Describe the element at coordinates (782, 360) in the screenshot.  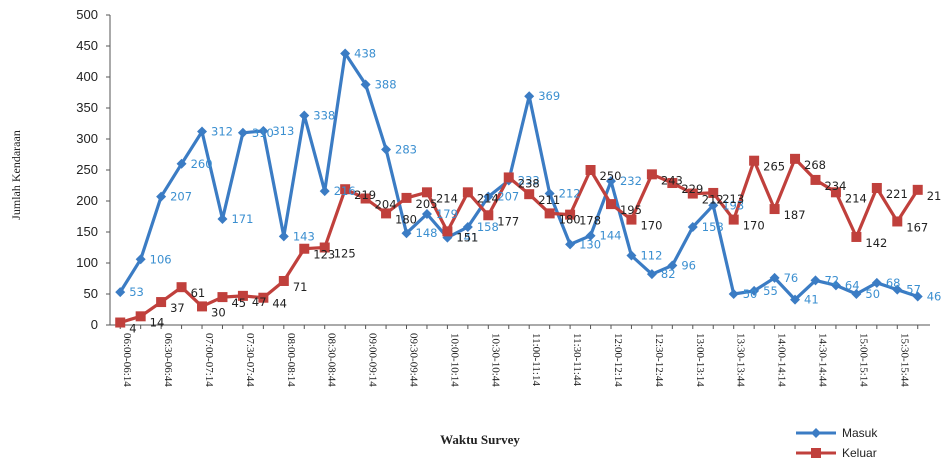
I see `x-tick-label: 14:00-14:14` at that location.